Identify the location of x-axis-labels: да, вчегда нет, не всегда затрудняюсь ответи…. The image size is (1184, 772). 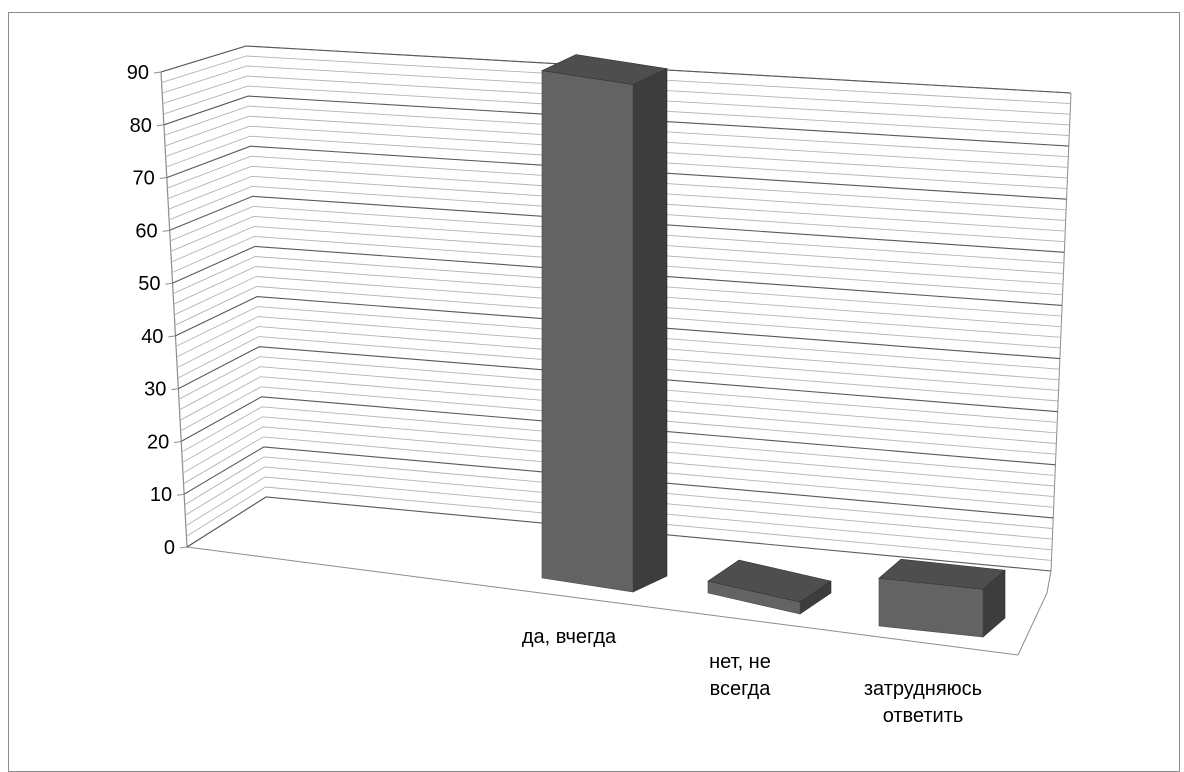
(752, 676).